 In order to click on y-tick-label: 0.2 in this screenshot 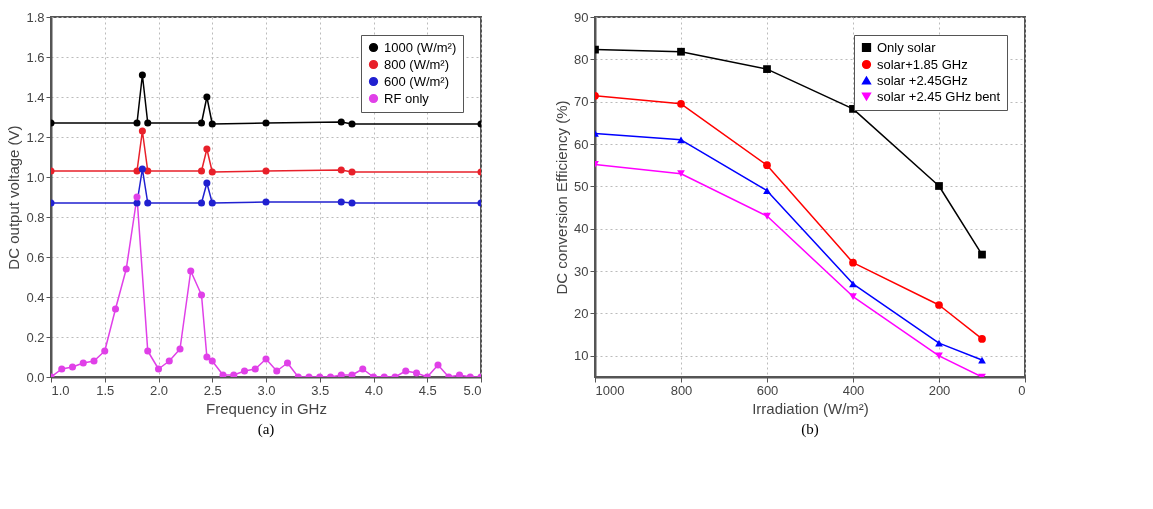, I will do `click(35, 337)`.